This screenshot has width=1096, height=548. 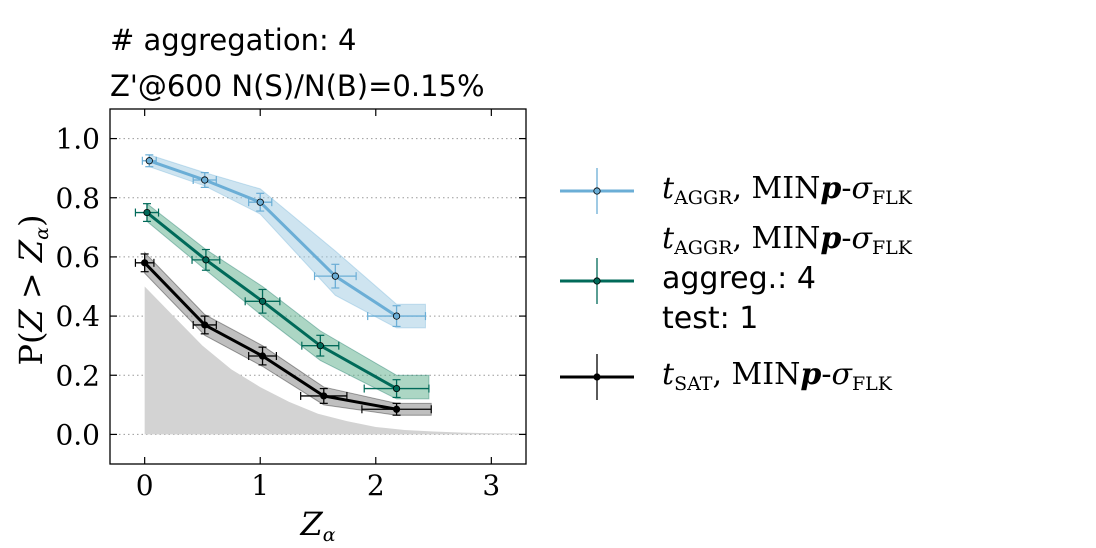 I want to click on legend-entry-2: tSAT, MINp-σFLK, so click(x=726, y=377).